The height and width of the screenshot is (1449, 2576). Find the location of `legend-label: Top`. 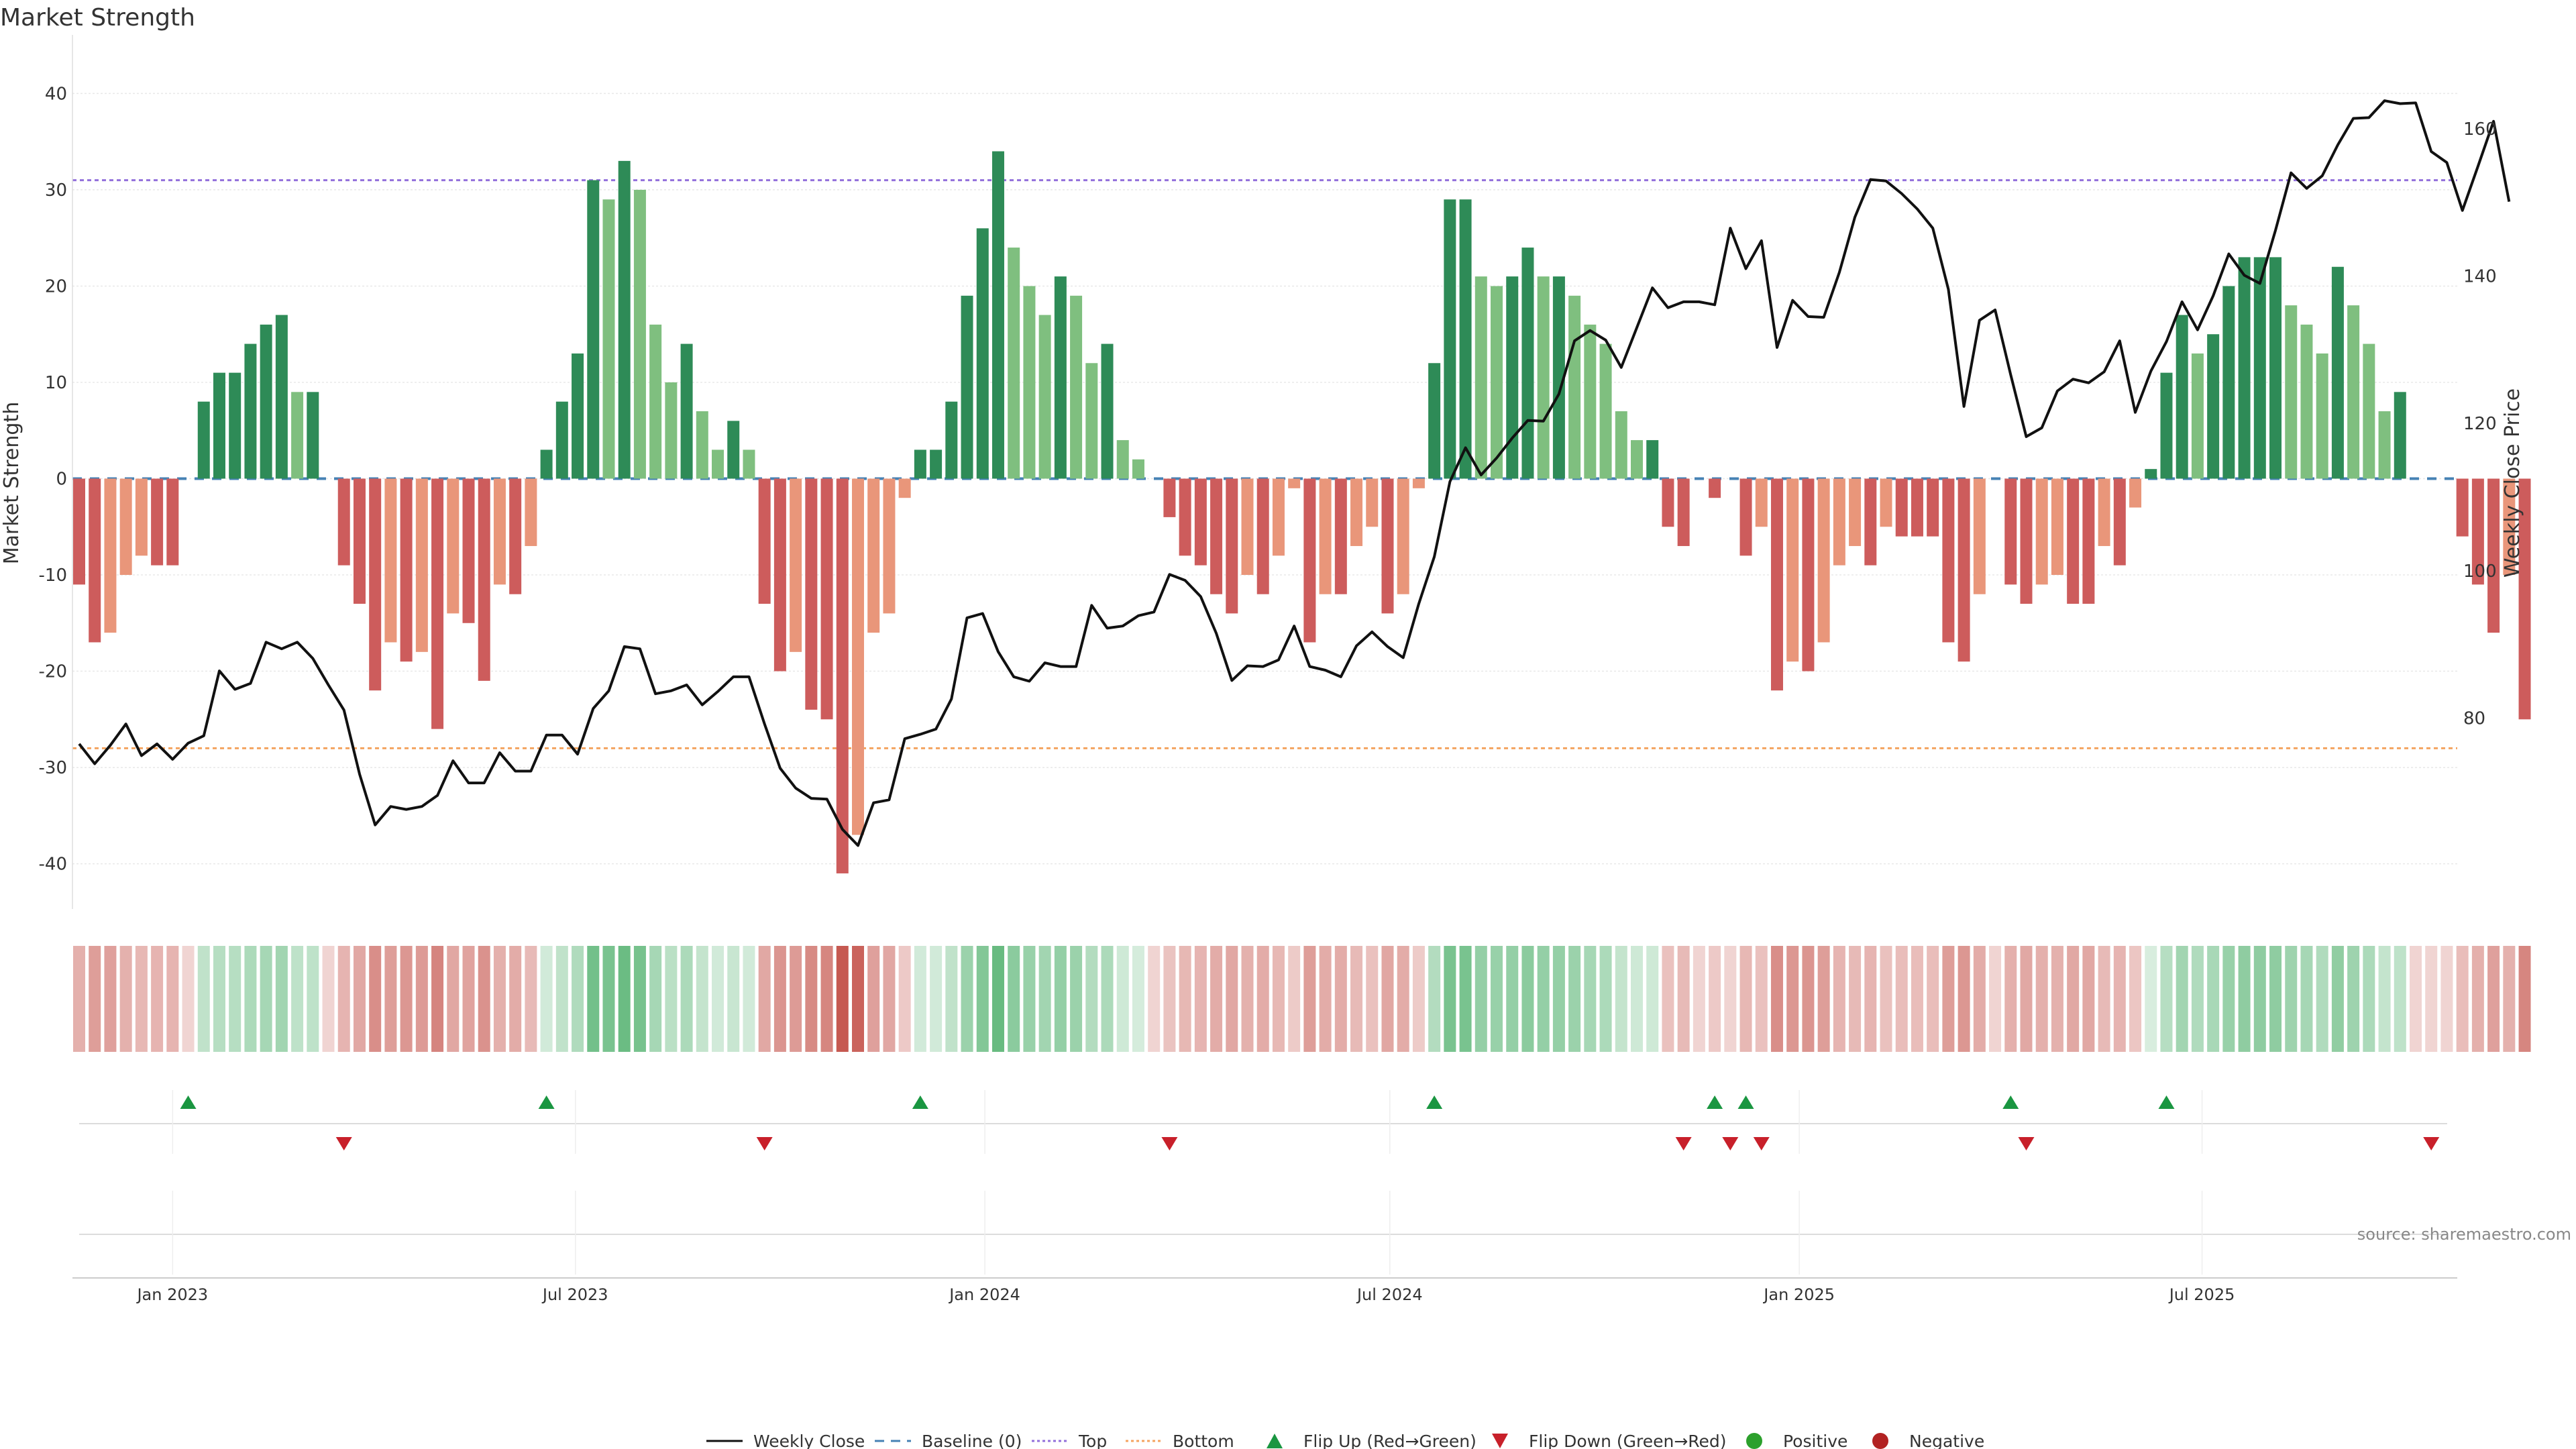

legend-label: Top is located at coordinates (1092, 1440).